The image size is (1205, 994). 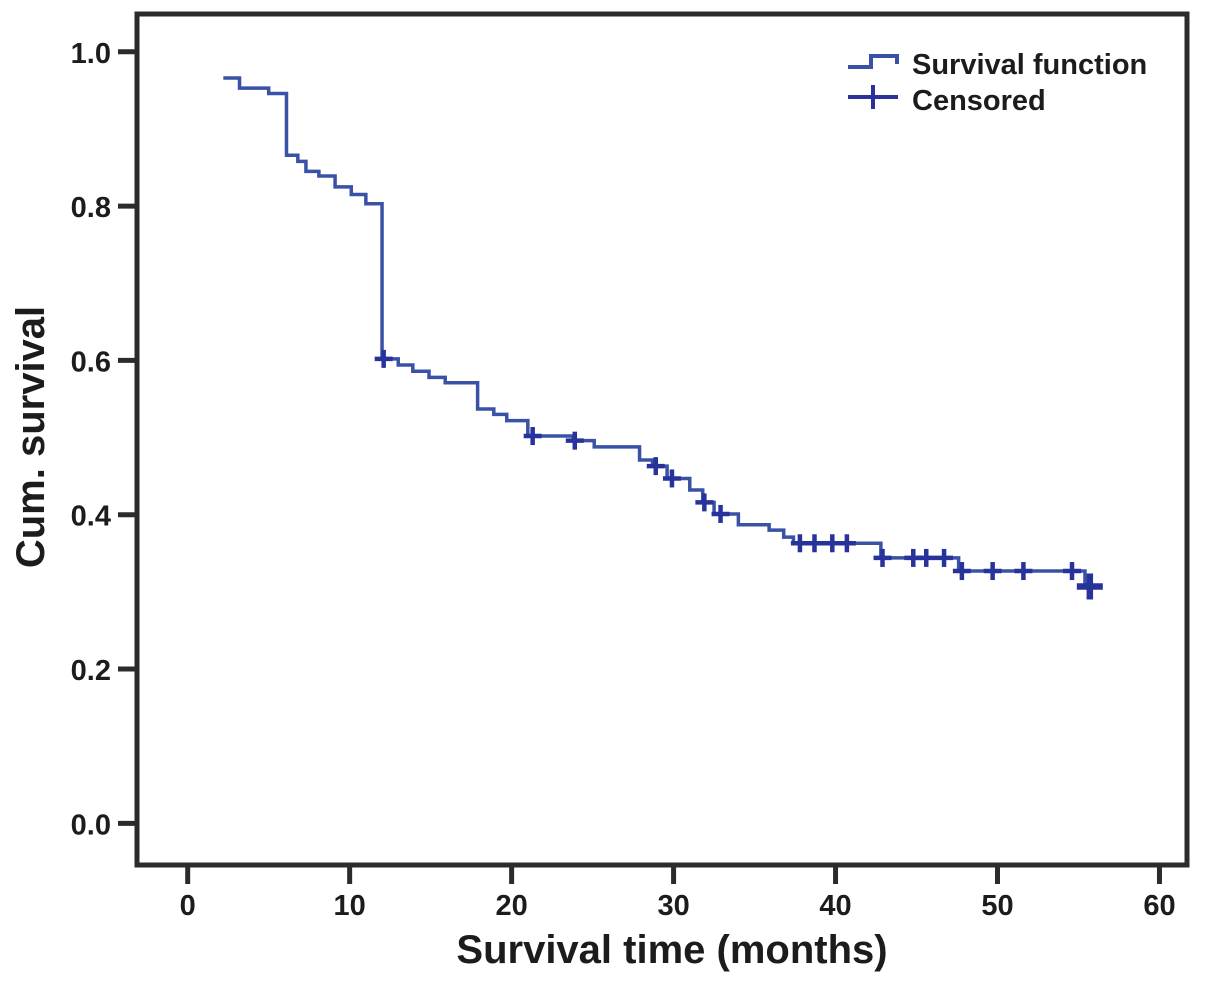 I want to click on x-axis-ticks: 0 10 20 30 40 50 60, so click(x=678, y=894).